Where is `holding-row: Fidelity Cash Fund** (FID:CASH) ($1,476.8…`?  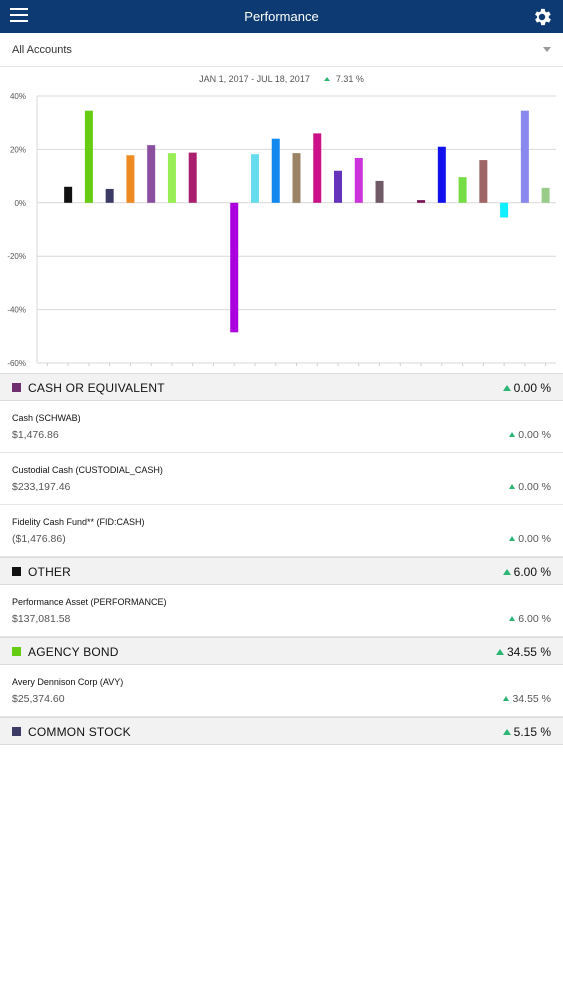 holding-row: Fidelity Cash Fund** (FID:CASH) ($1,476.8… is located at coordinates (281, 531).